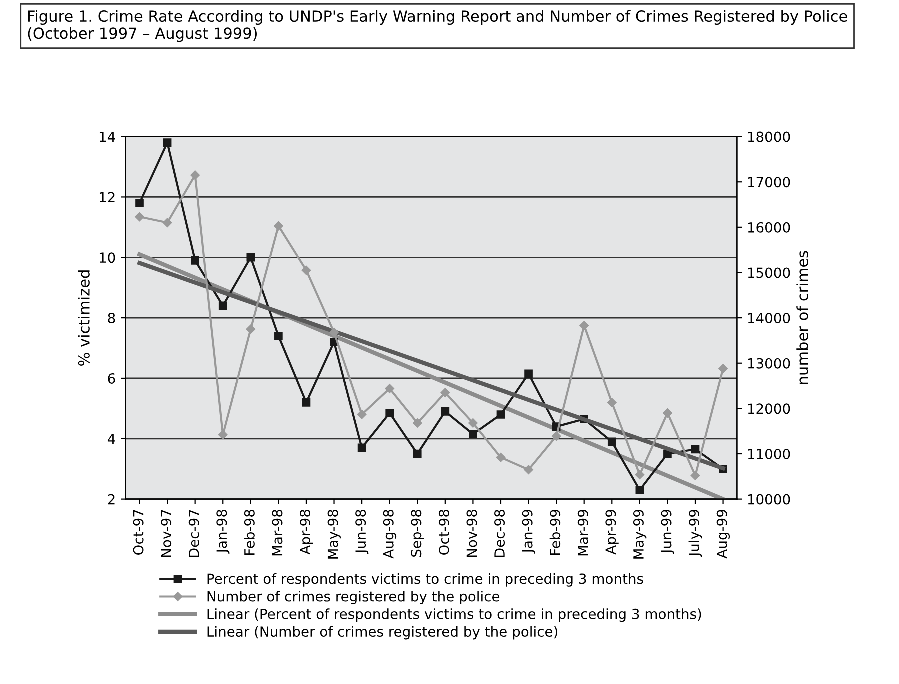 The width and height of the screenshot is (899, 684). What do you see at coordinates (438, 26) in the screenshot?
I see `chart-title: Figure 1. Crime Rate According to UNDP's Early Warning Report and Number of Crimes Registered by Police (October 1997 – August 1999)` at bounding box center [438, 26].